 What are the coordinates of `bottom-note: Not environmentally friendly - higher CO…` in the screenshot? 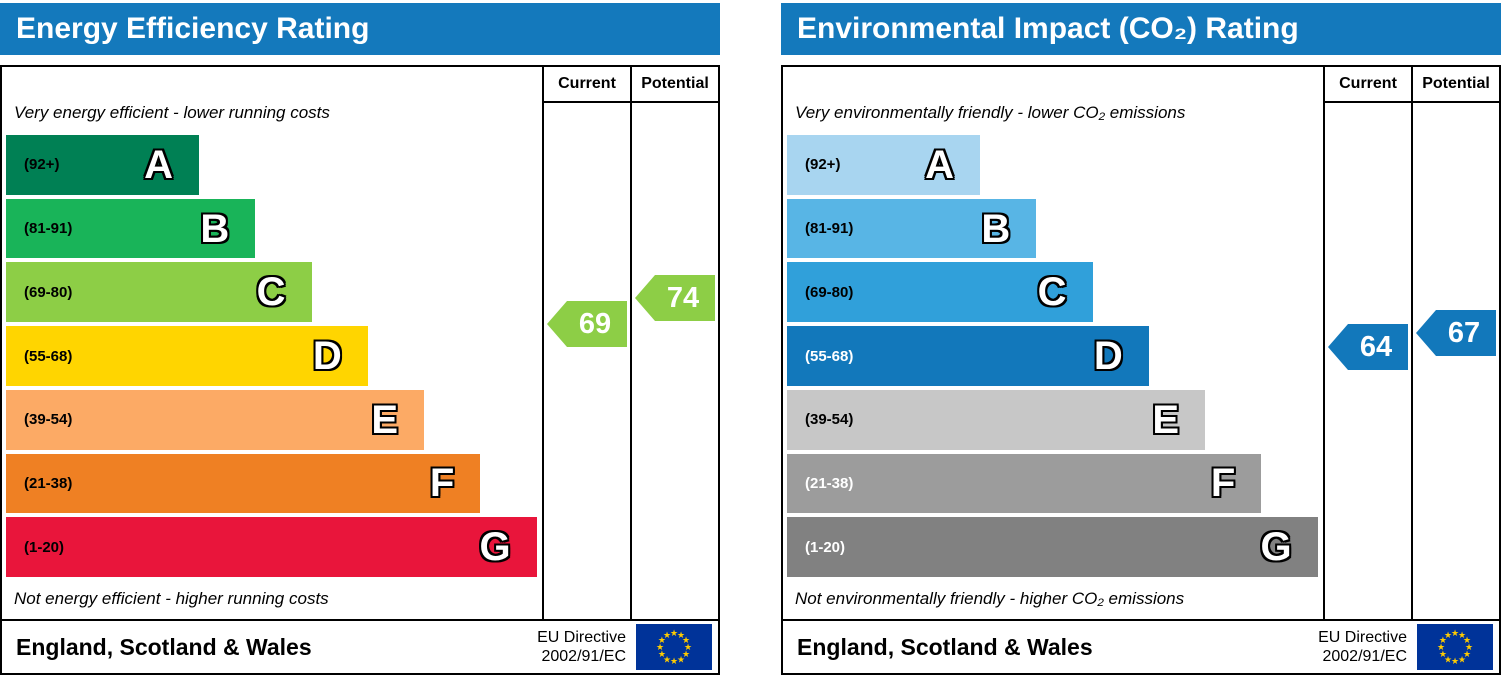 It's located at (990, 599).